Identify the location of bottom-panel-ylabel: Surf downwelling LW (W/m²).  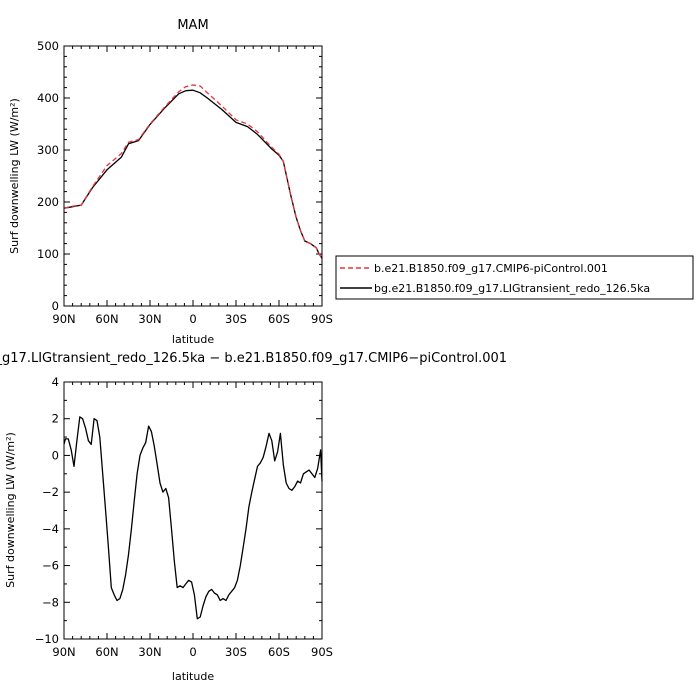
(10, 510).